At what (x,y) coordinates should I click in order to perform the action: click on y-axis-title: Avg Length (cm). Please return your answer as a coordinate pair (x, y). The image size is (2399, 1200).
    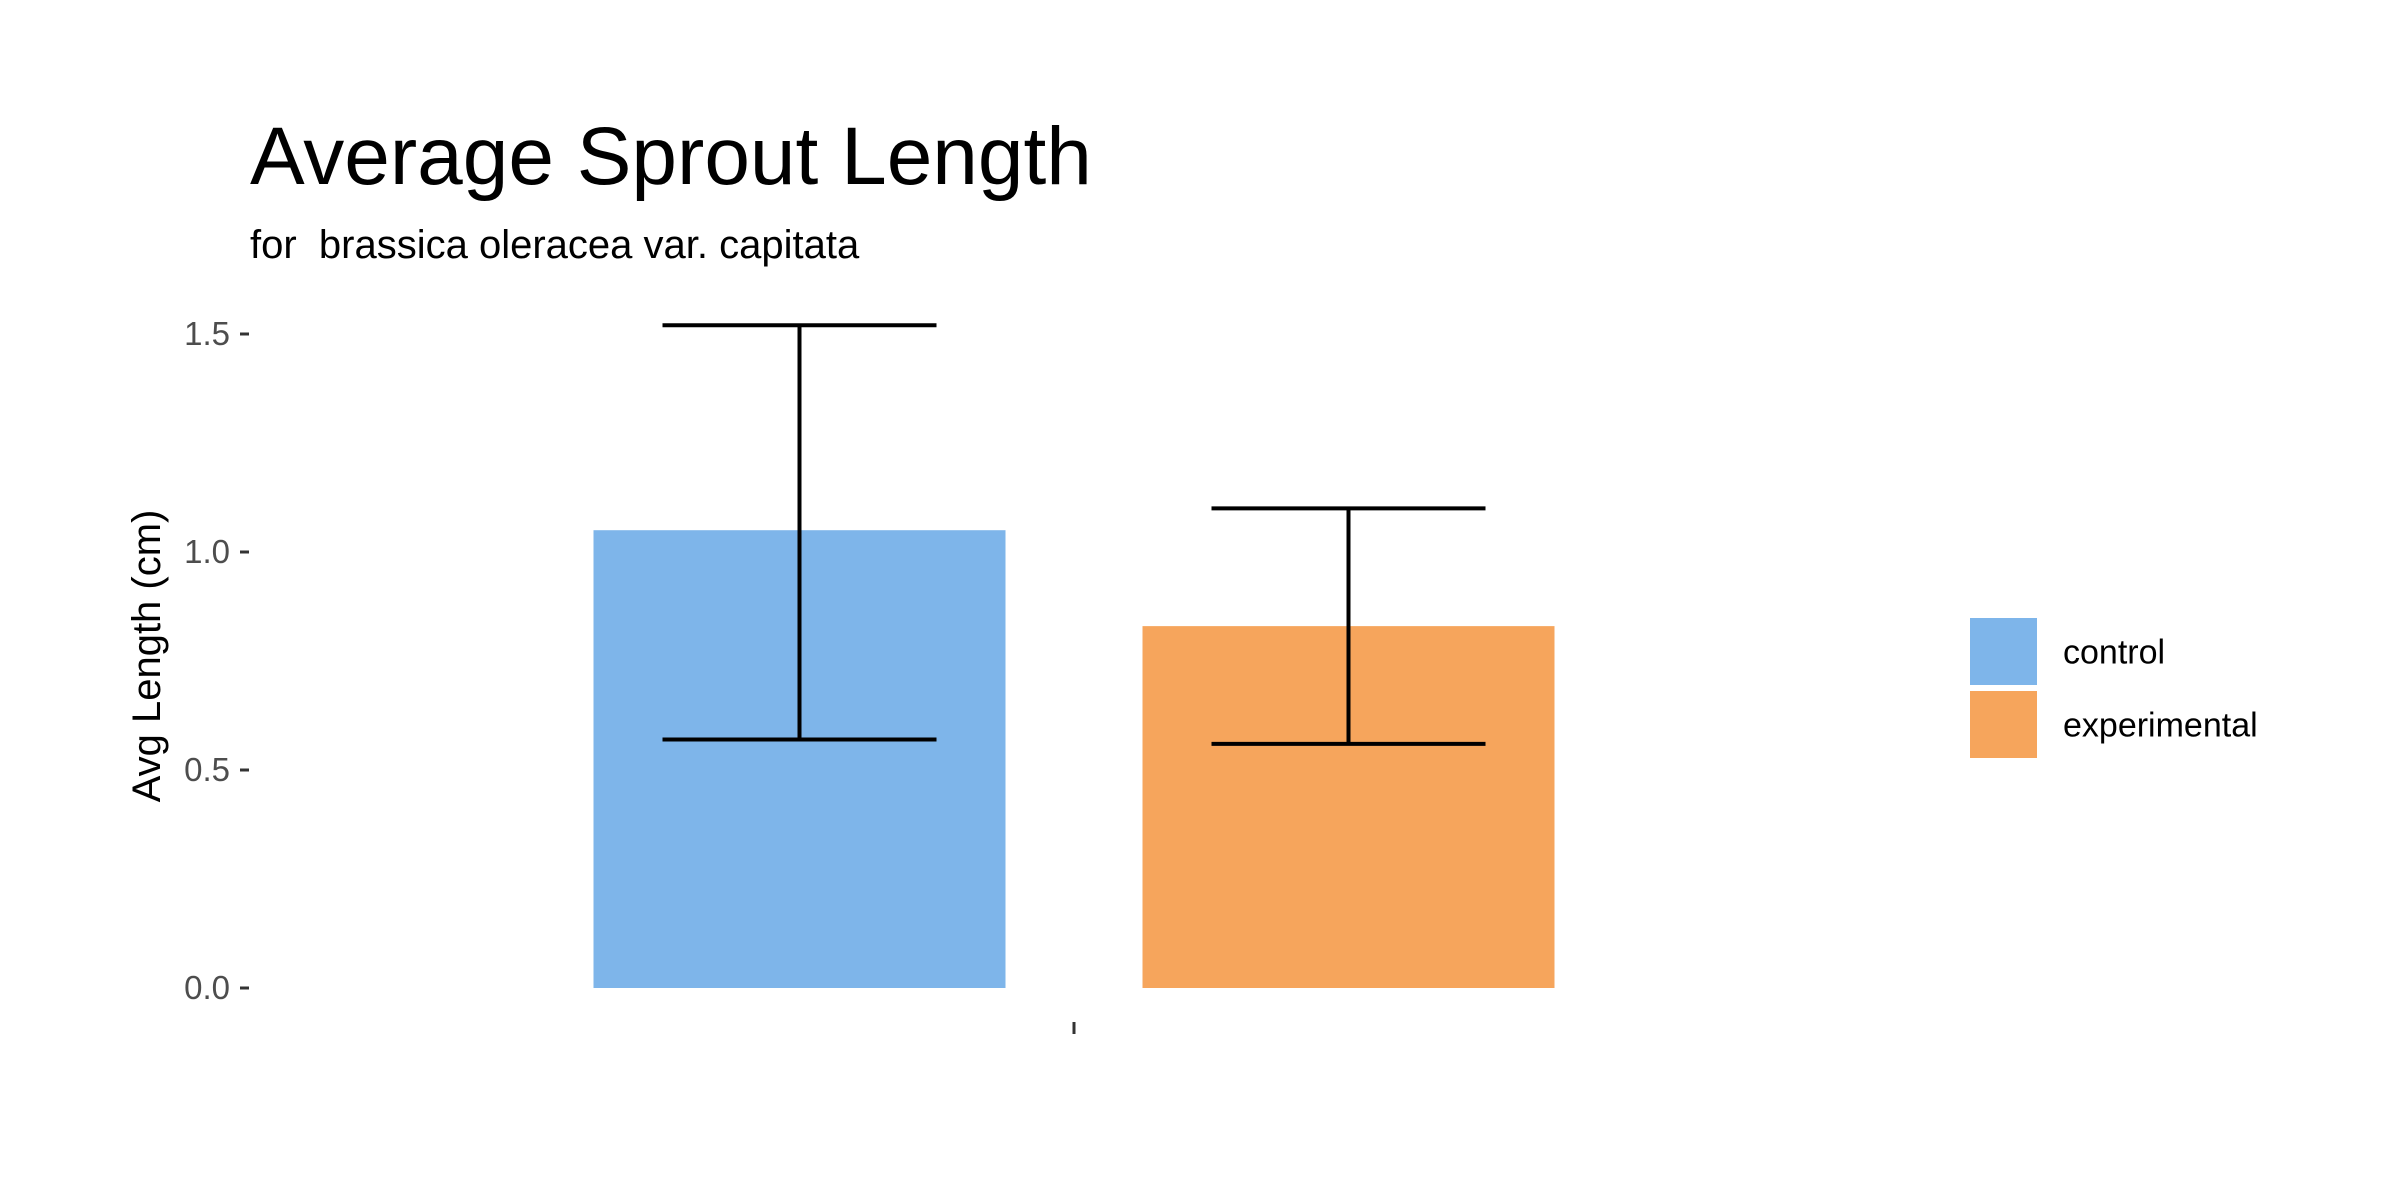
    Looking at the image, I should click on (147, 656).